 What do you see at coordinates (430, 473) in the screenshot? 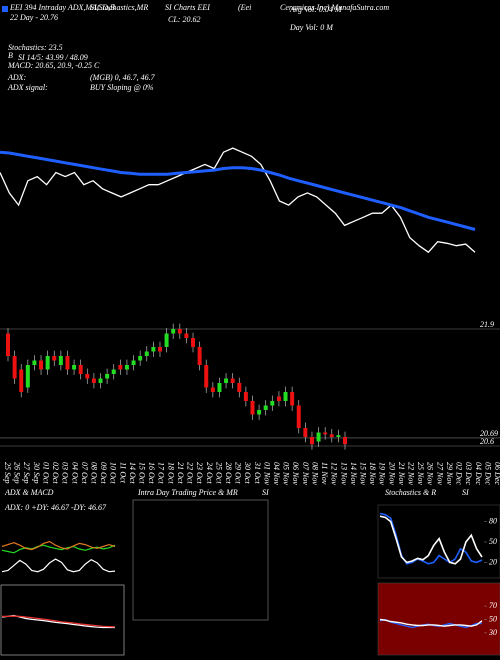
I see `x-tick-label: 26 Nov` at bounding box center [430, 473].